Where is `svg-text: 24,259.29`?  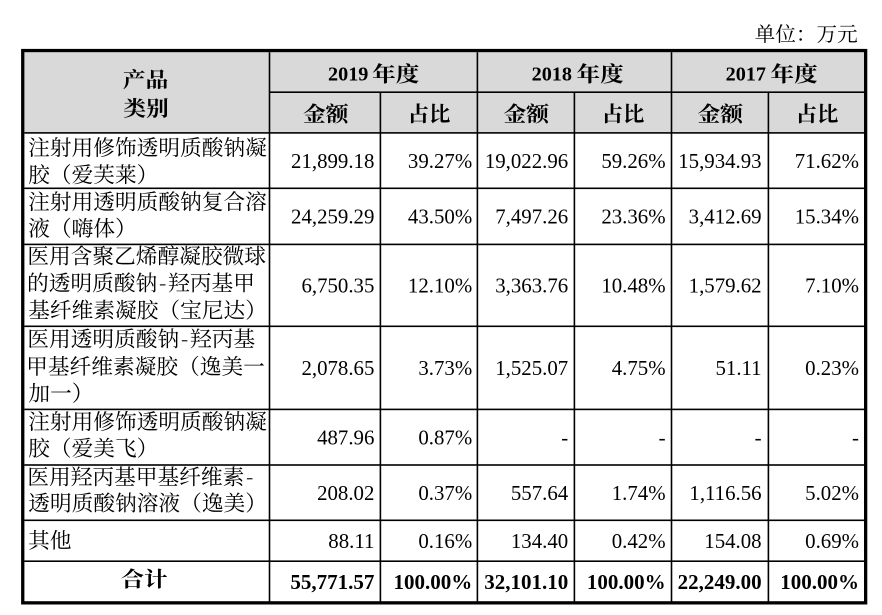 svg-text: 24,259.29 is located at coordinates (332, 217).